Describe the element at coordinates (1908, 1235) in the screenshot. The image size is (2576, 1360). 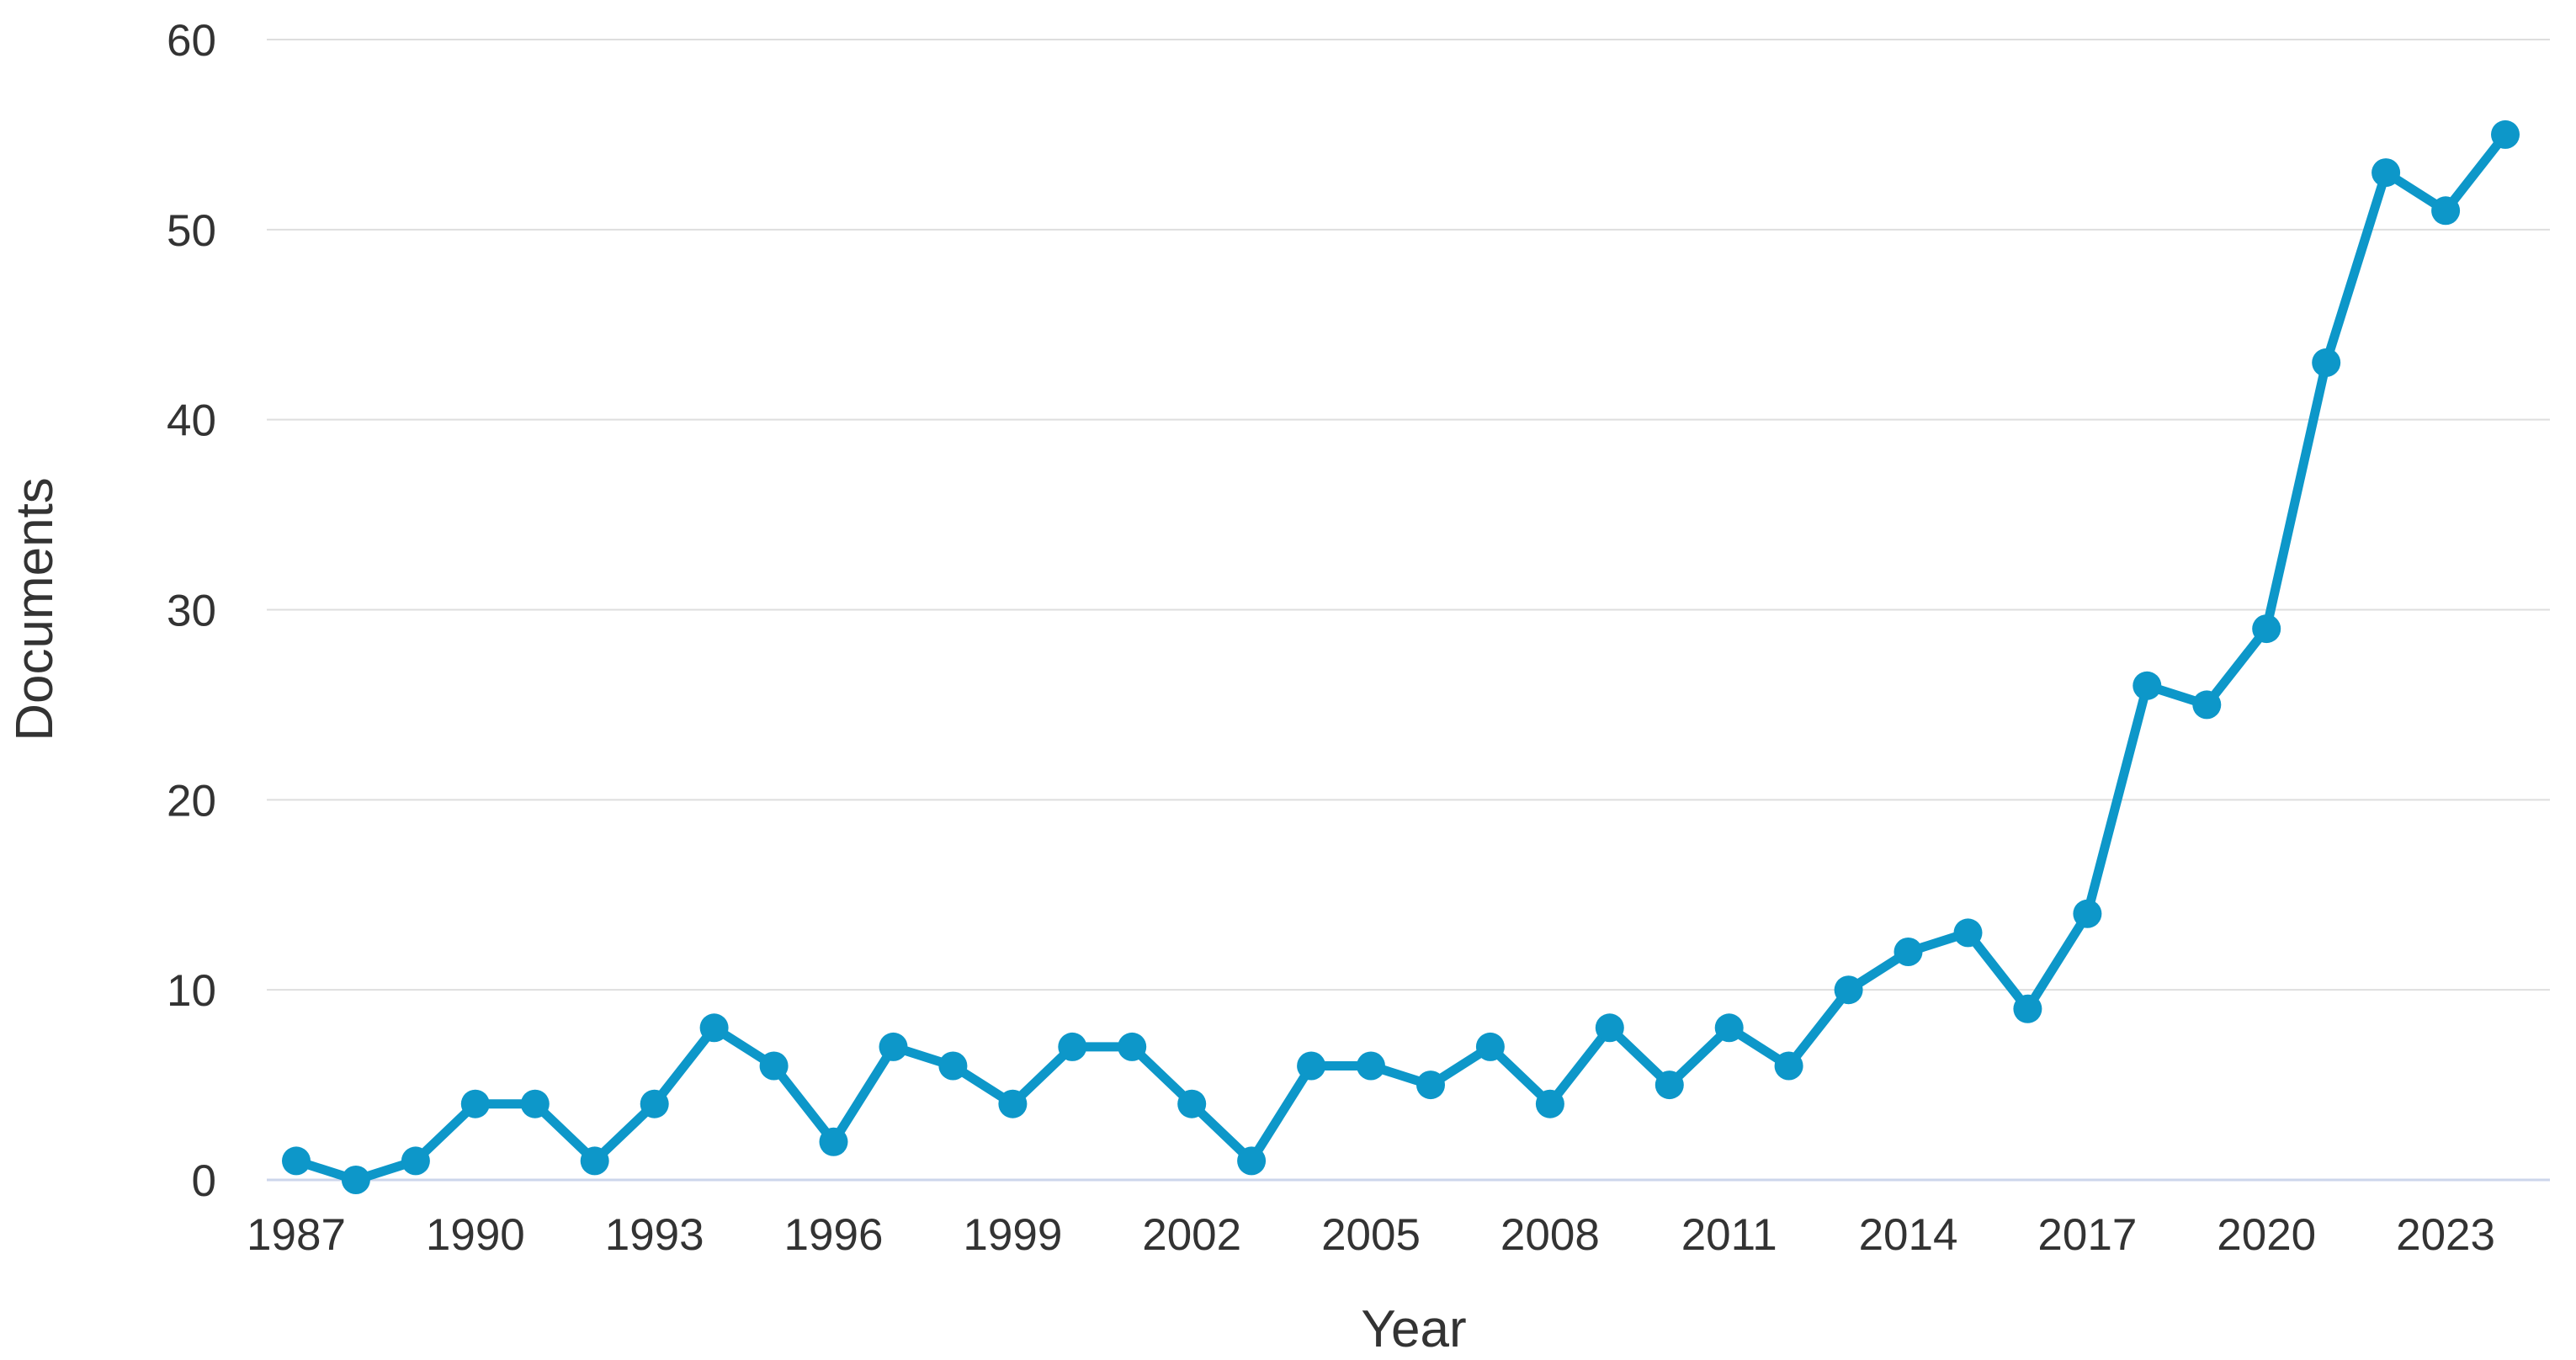
I see `x-tick-label-2014: 2014` at that location.